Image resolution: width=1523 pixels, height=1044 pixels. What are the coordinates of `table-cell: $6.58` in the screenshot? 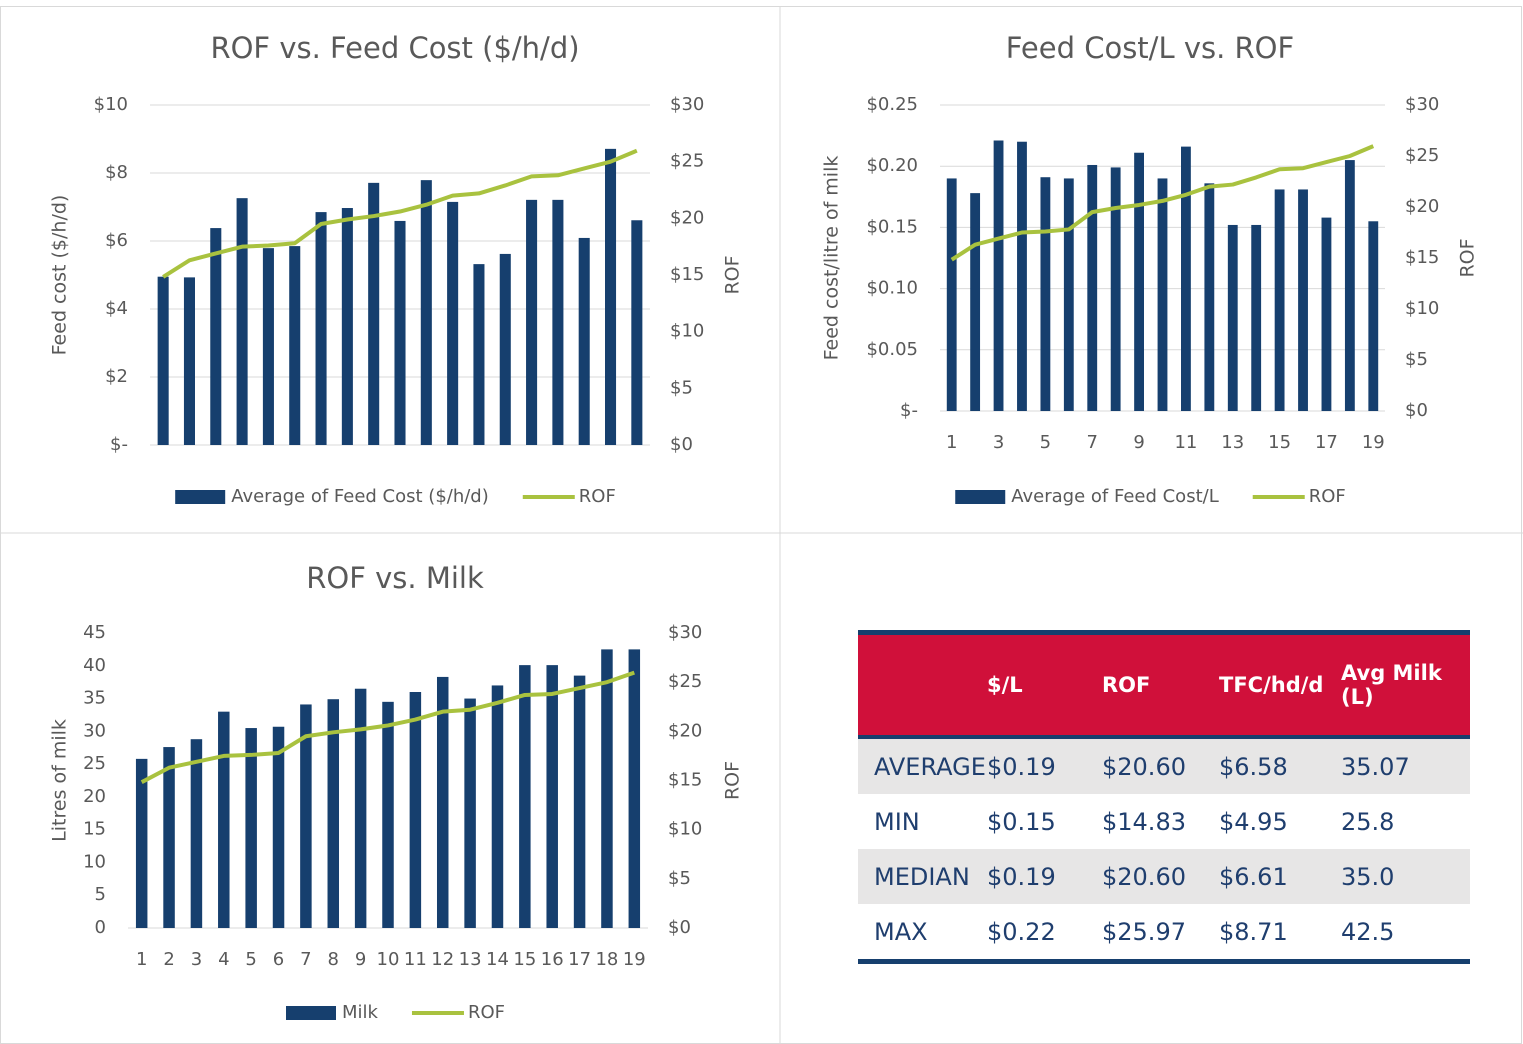 It's located at (1253, 766).